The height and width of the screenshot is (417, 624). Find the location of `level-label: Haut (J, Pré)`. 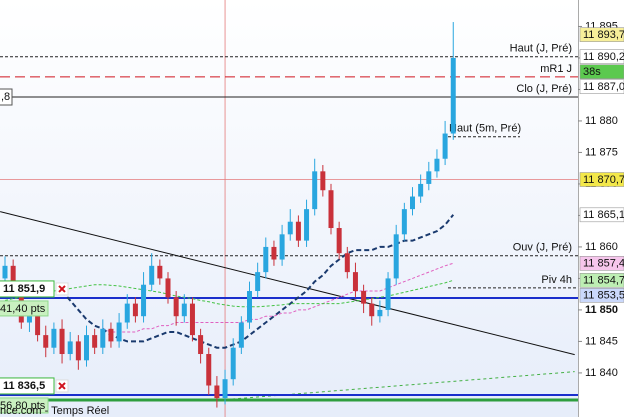

level-label: Haut (J, Pré) is located at coordinates (541, 49).